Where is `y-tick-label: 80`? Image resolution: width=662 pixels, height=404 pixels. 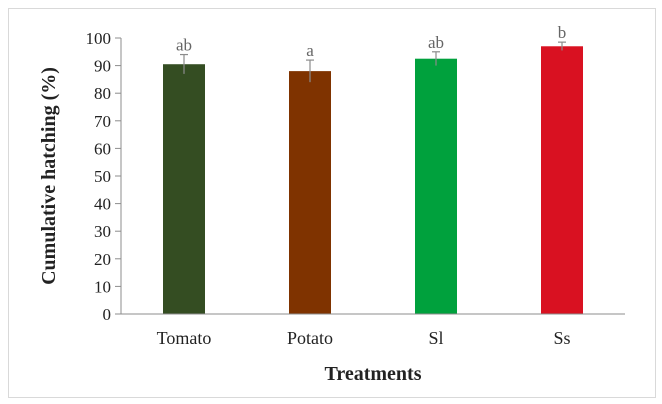 y-tick-label: 80 is located at coordinates (102, 93).